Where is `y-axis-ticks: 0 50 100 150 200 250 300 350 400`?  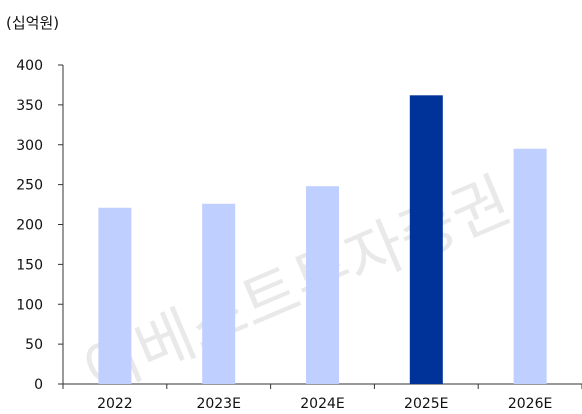
y-axis-ticks: 0 50 100 150 200 250 300 350 400 is located at coordinates (39, 225).